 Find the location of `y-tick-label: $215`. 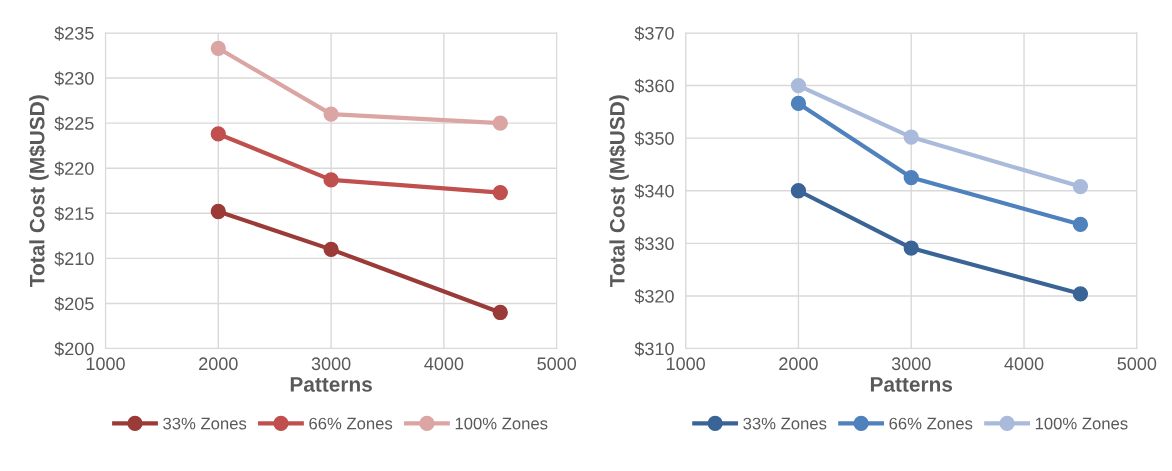

y-tick-label: $215 is located at coordinates (74, 214).